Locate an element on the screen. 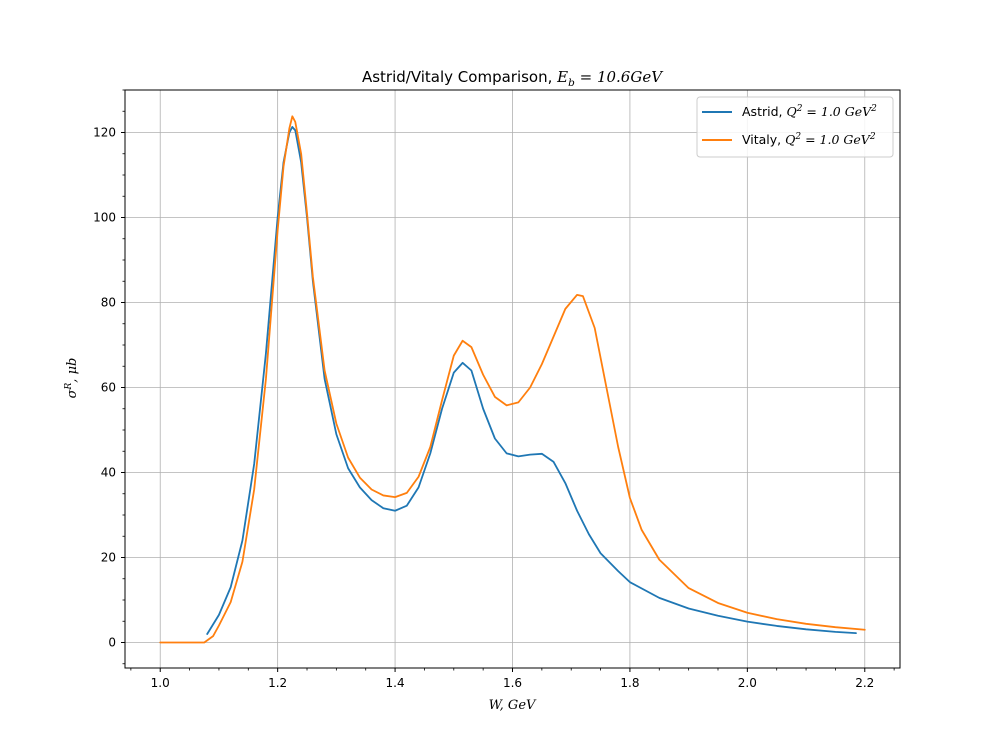 The image size is (1000, 750). y-tick-label: 120 is located at coordinates (104, 133).